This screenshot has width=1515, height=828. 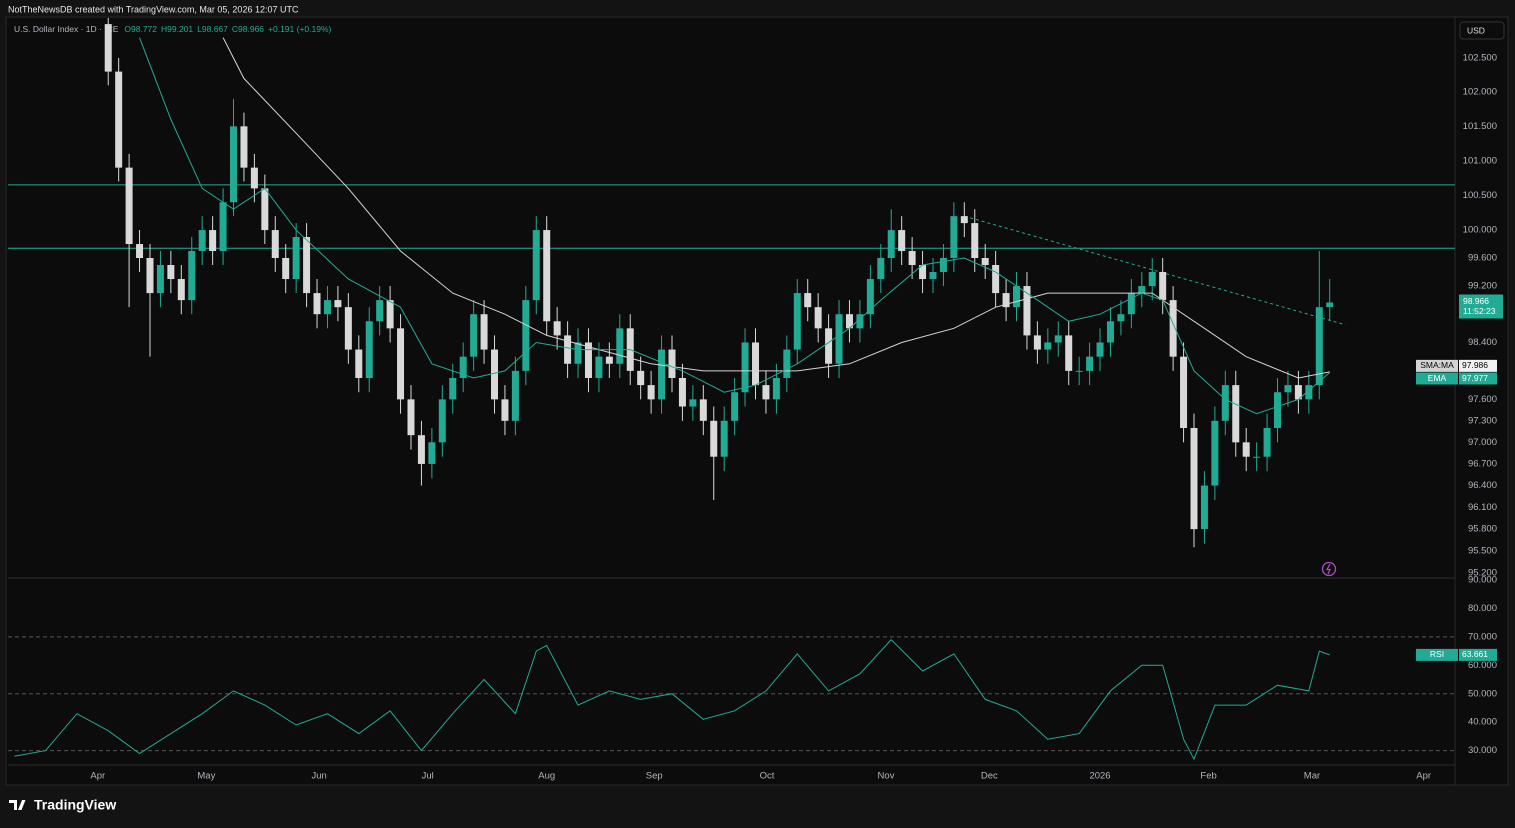 What do you see at coordinates (17, 805) in the screenshot?
I see `logo-mark` at bounding box center [17, 805].